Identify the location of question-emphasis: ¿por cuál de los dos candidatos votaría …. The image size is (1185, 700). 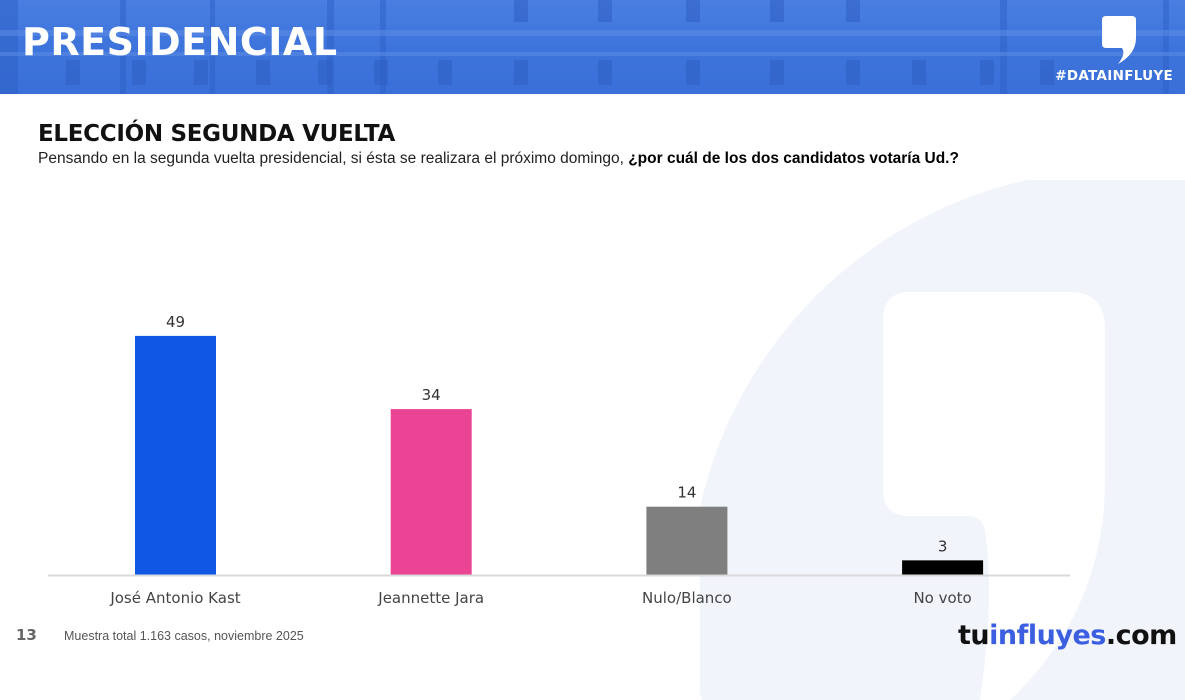
(793, 158).